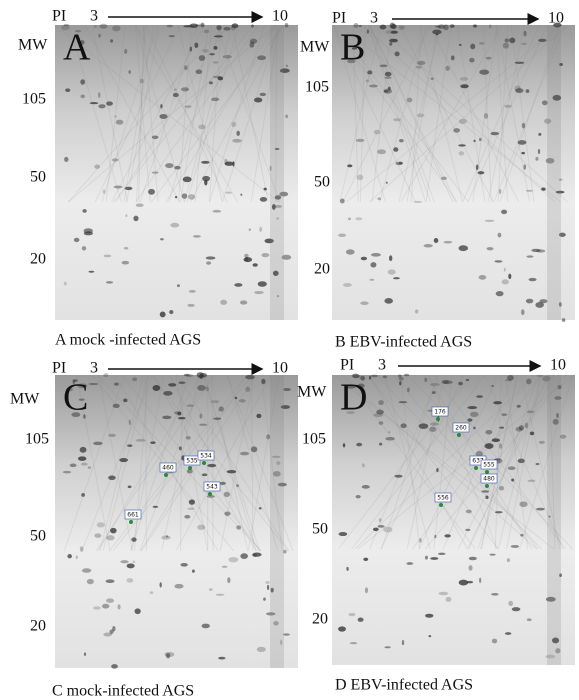 Image resolution: width=579 pixels, height=700 pixels. What do you see at coordinates (320, 529) in the screenshot?
I see `mw-marker: 50` at bounding box center [320, 529].